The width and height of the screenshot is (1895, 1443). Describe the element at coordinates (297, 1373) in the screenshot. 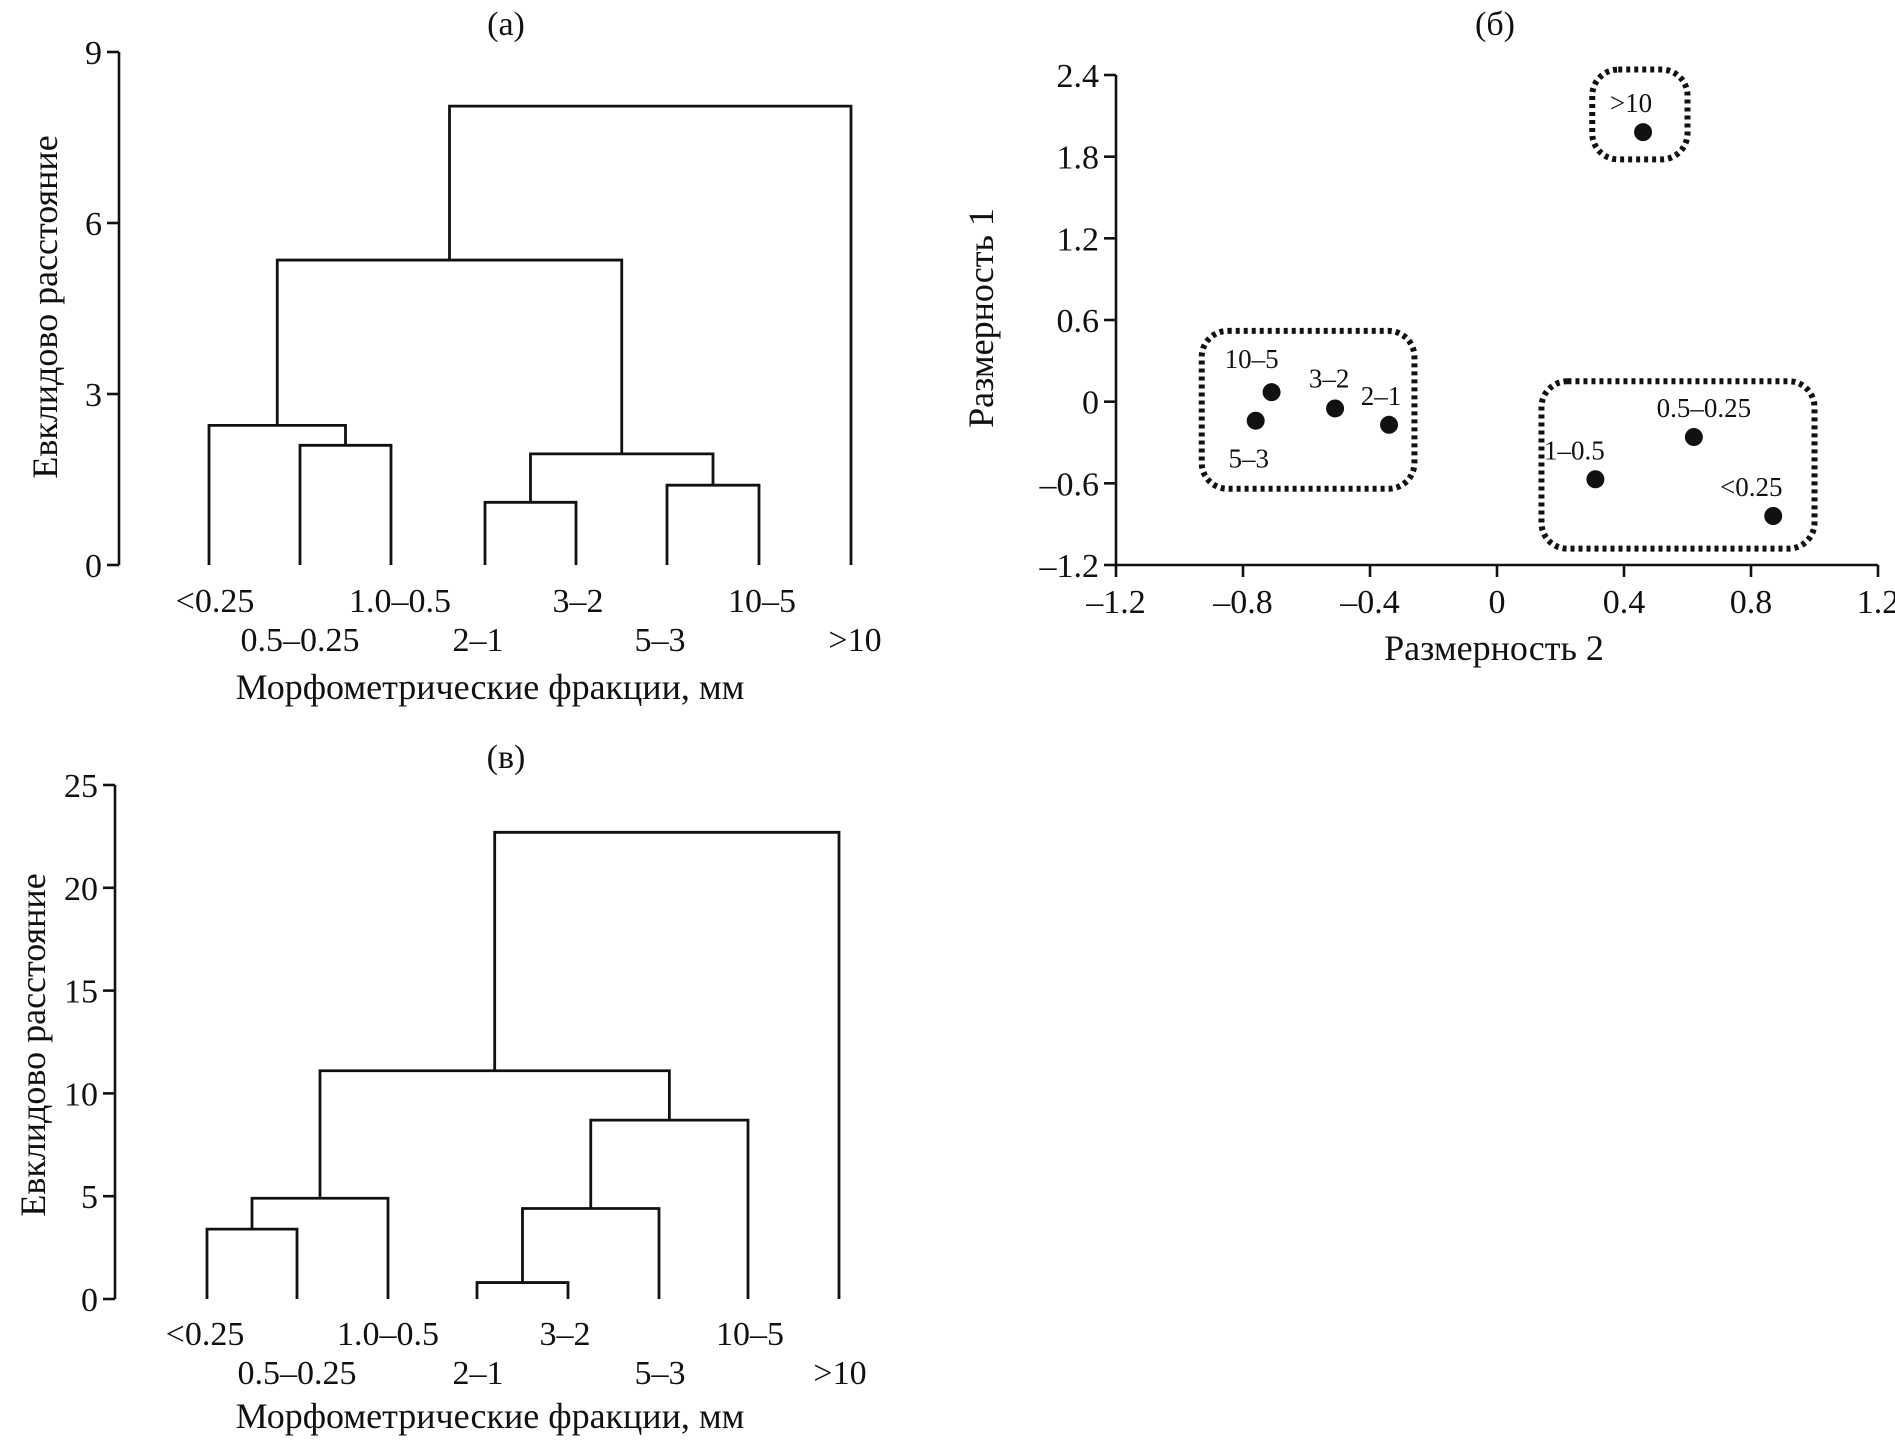

I see `c-leaf-label: 0.5–0.25` at that location.